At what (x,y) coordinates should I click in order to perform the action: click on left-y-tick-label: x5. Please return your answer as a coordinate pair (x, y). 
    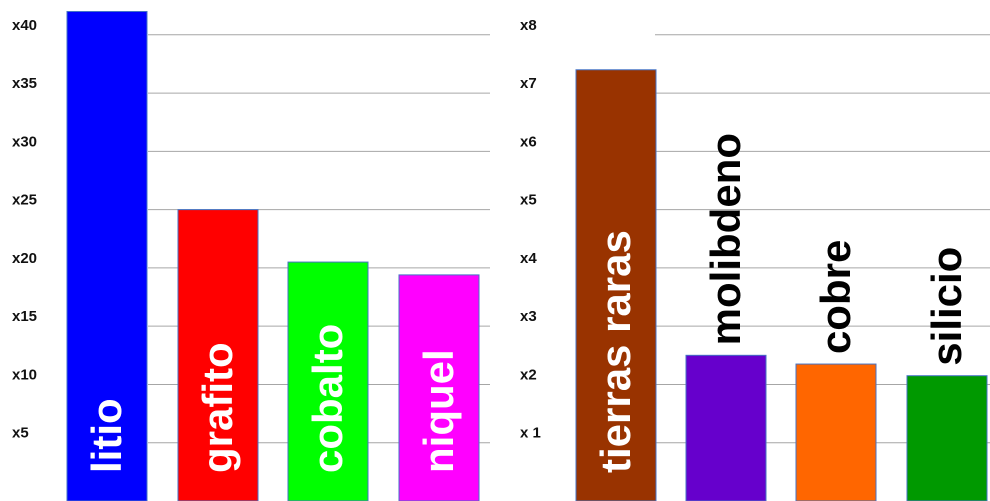
    Looking at the image, I should click on (20, 433).